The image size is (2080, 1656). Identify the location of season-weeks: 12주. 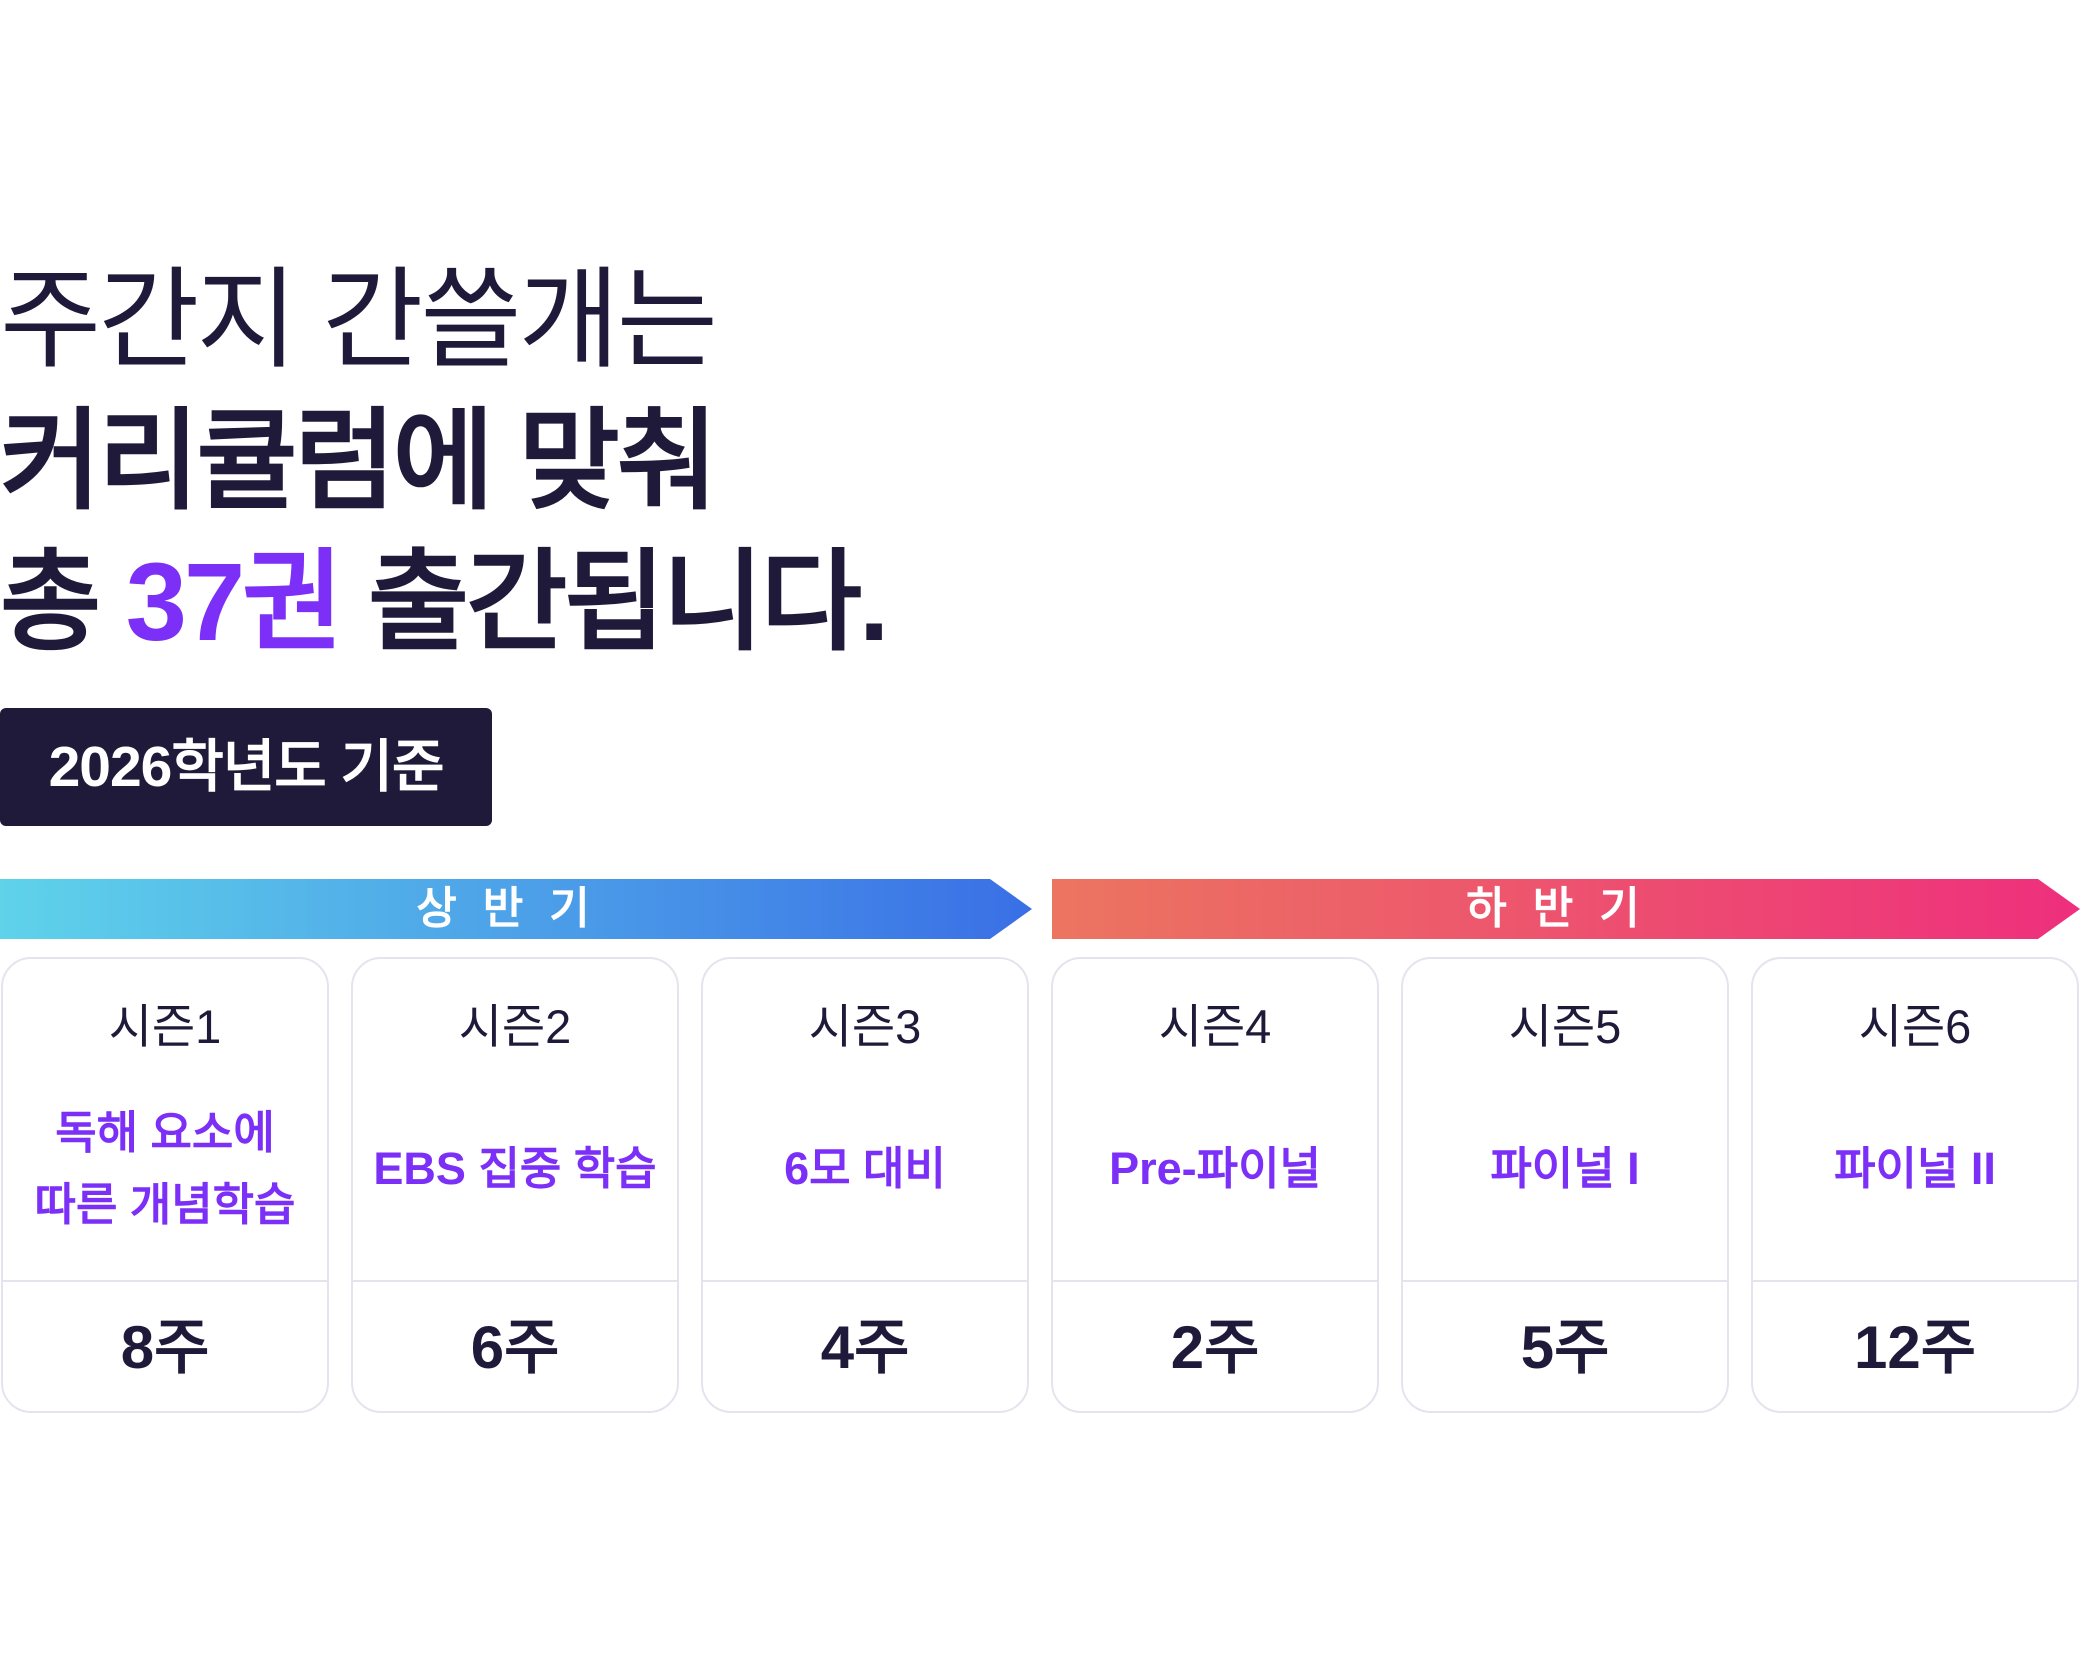
(1915, 1347).